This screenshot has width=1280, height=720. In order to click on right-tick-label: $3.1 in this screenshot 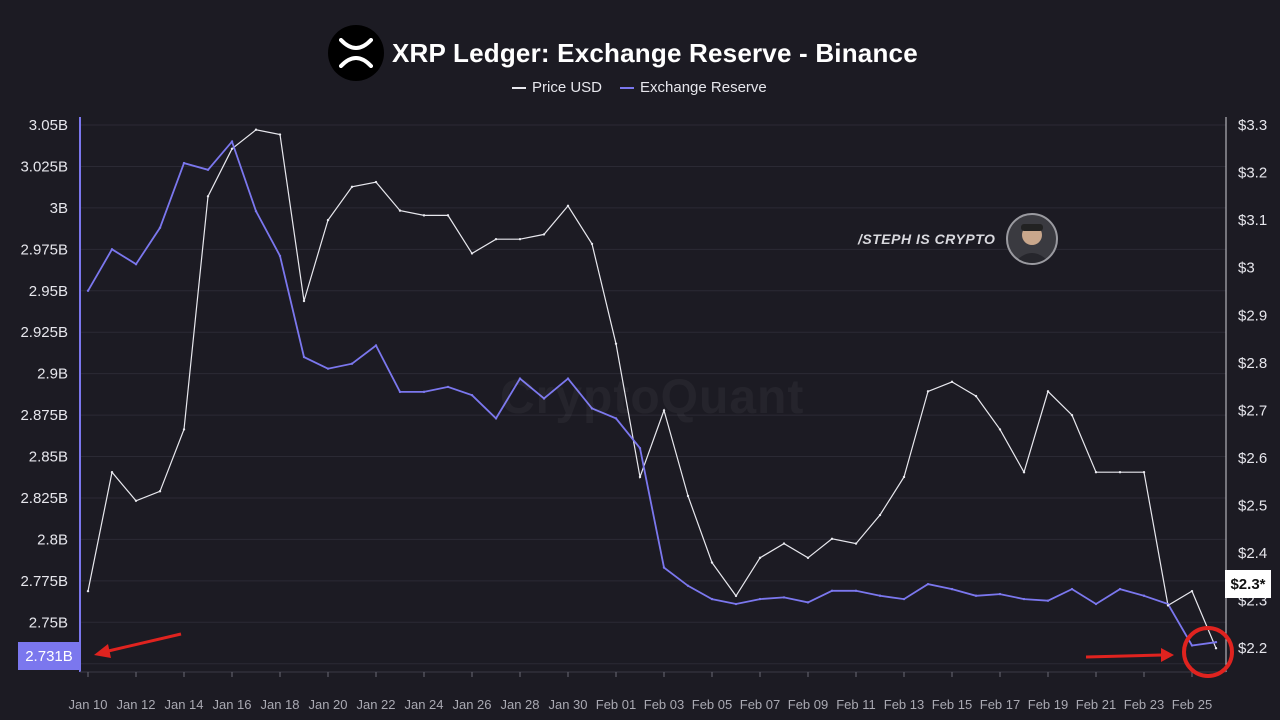, I will do `click(1252, 220)`.